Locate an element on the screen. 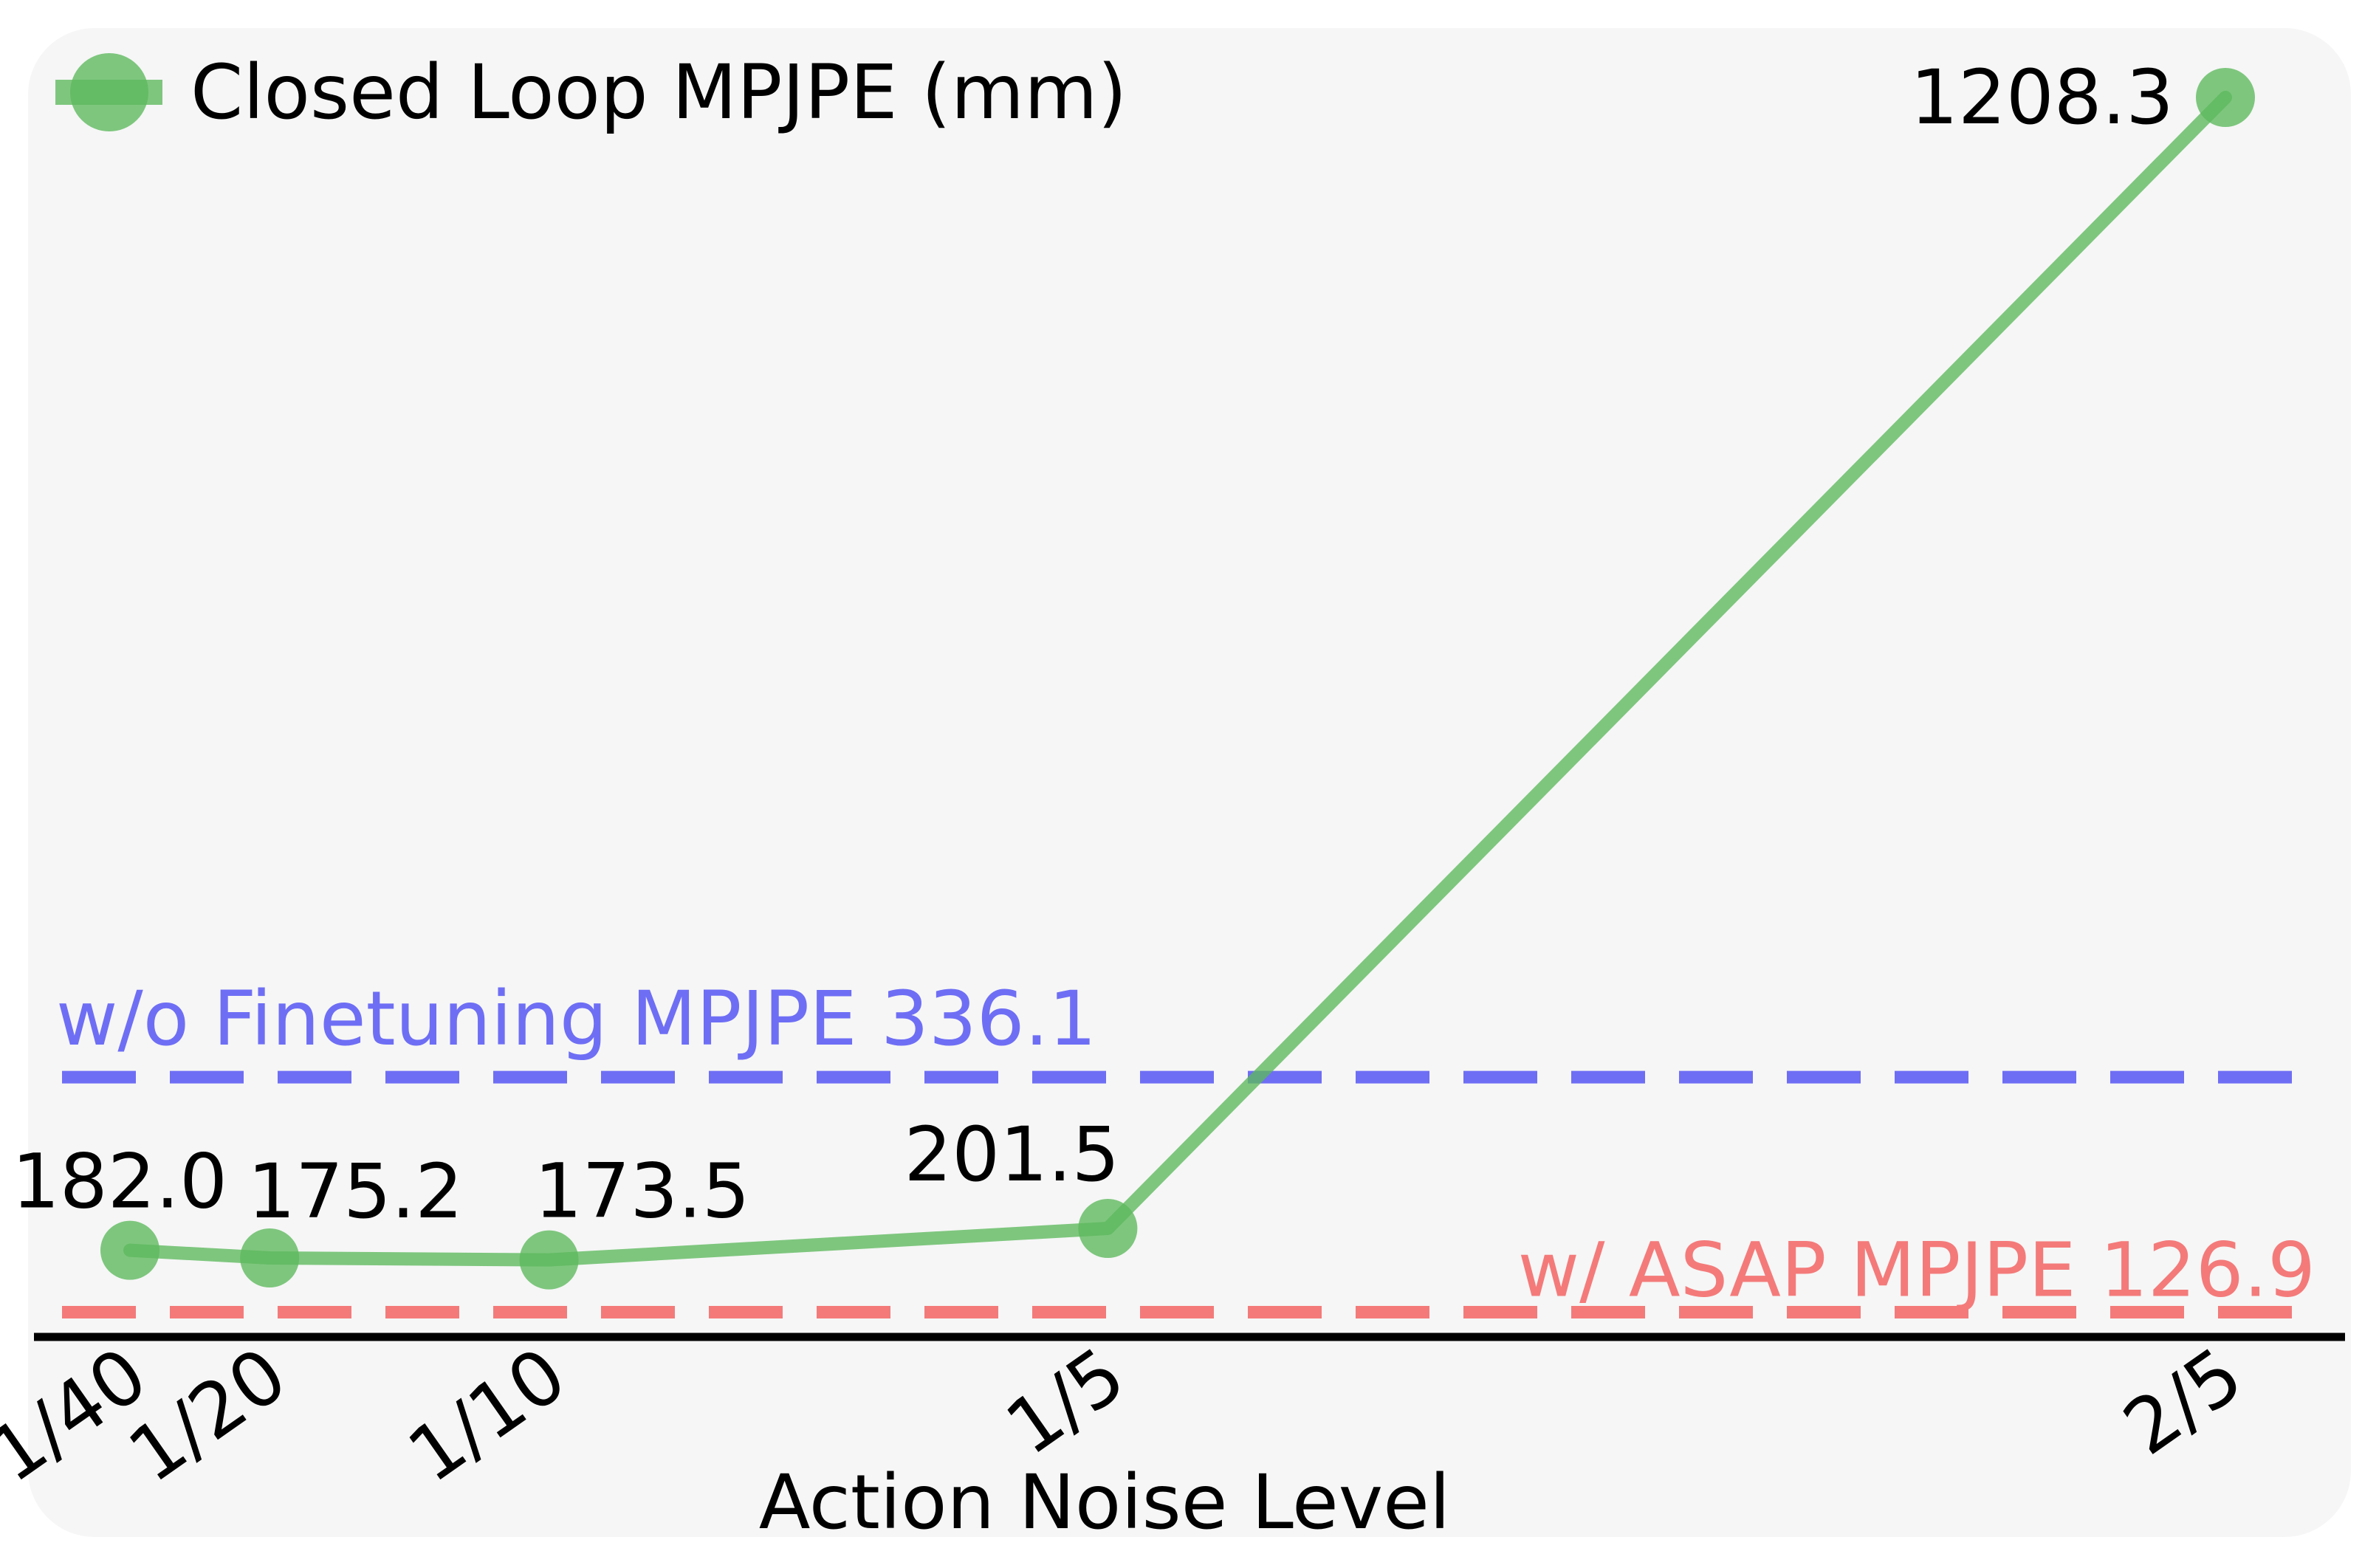  legend: Closed Loop MPJPE (mm) is located at coordinates (591, 93).